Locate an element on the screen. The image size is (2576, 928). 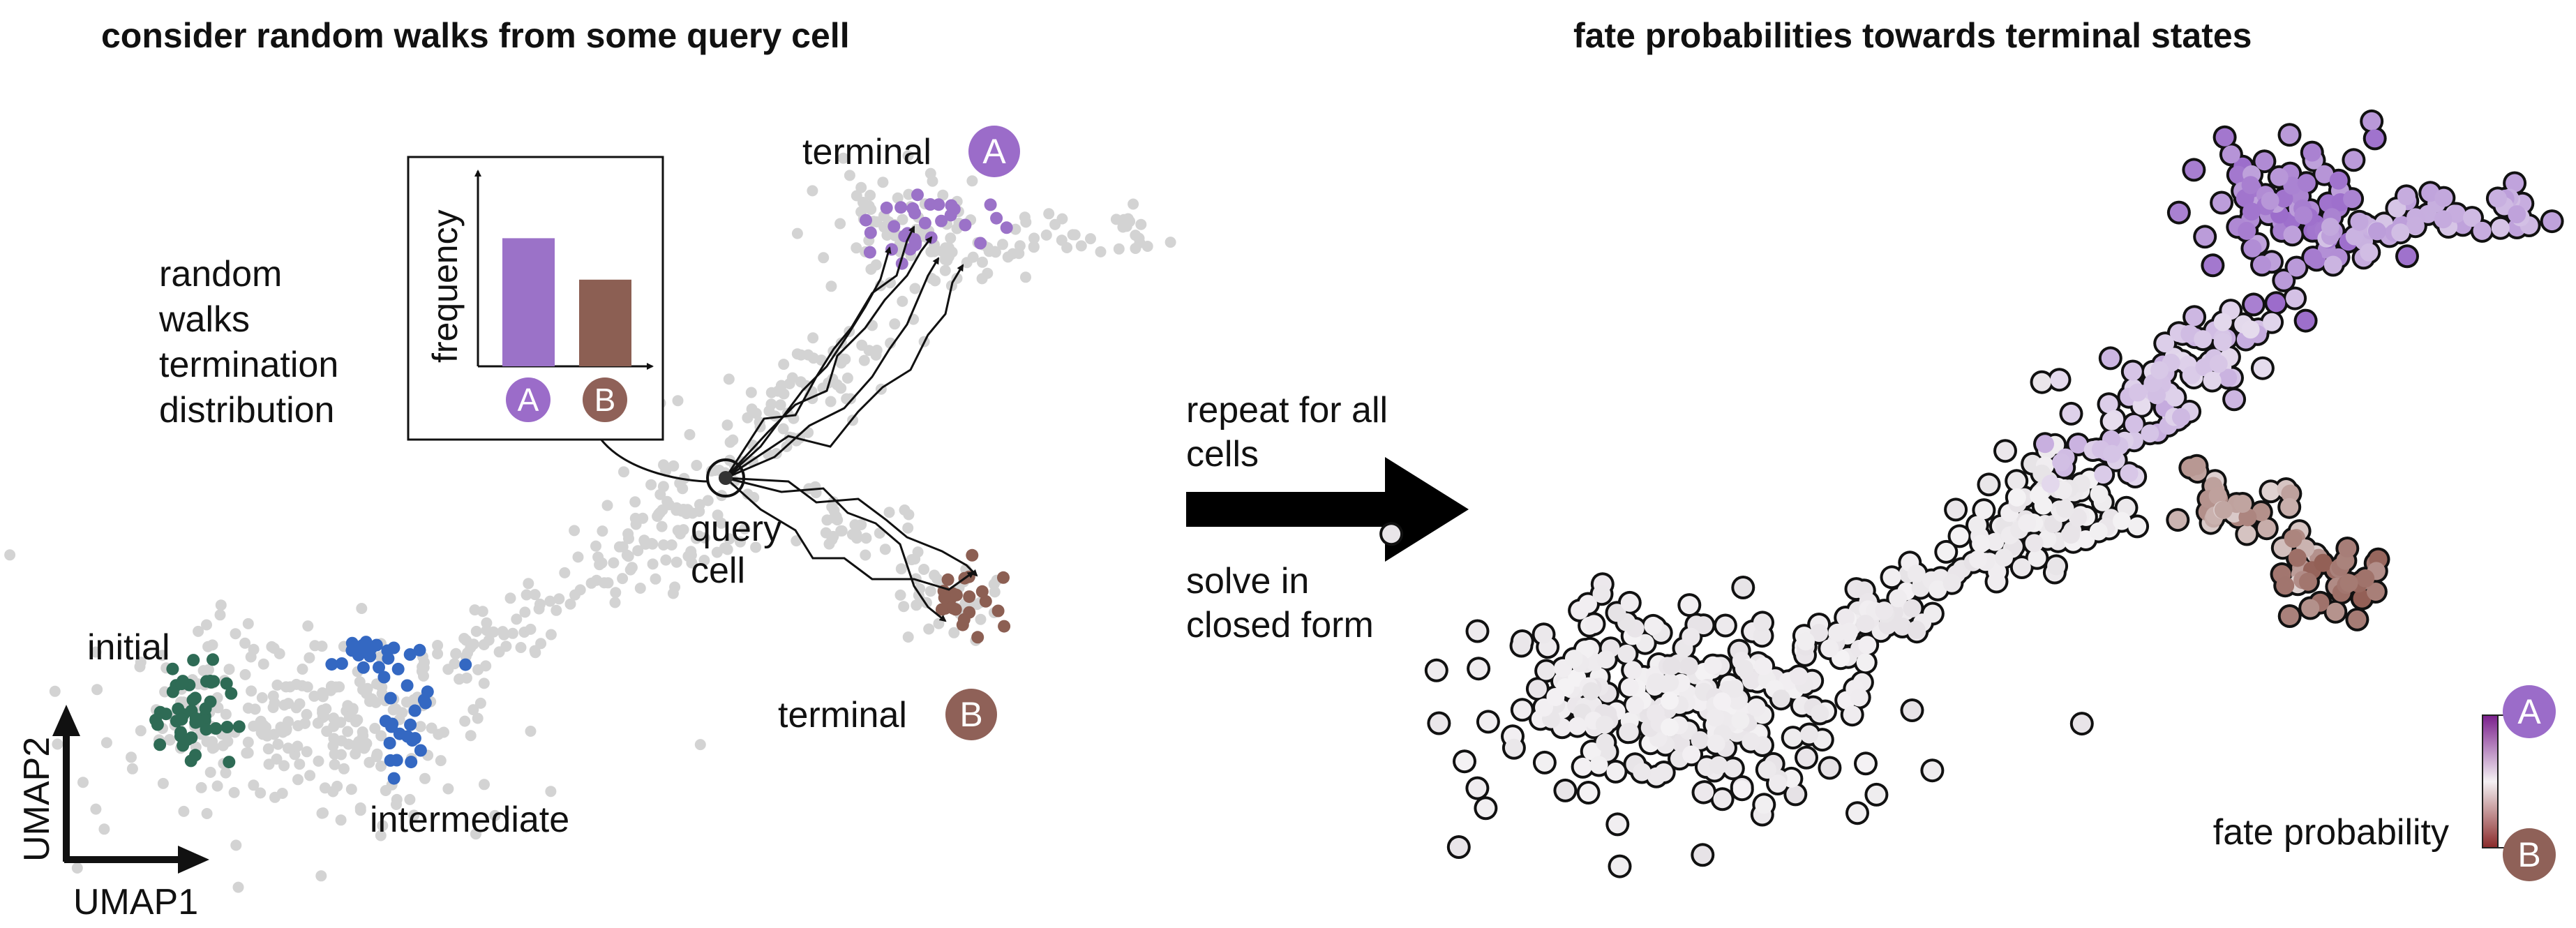
terminal-a-cluster-cells is located at coordinates (936, 229).